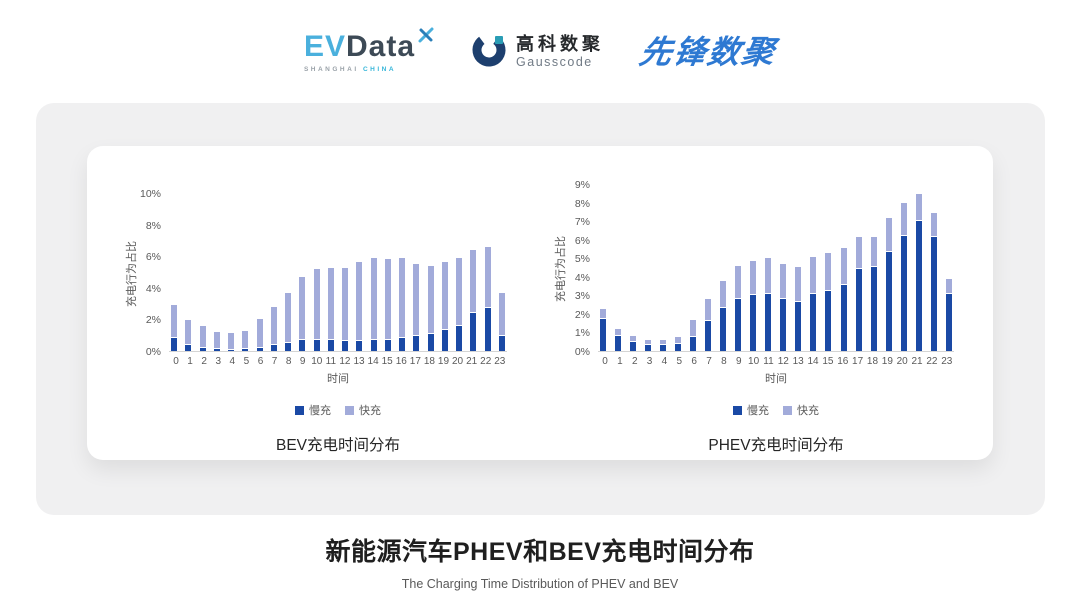 This screenshot has height=608, width=1080. What do you see at coordinates (582, 240) in the screenshot?
I see `y-tick-label: 6%` at bounding box center [582, 240].